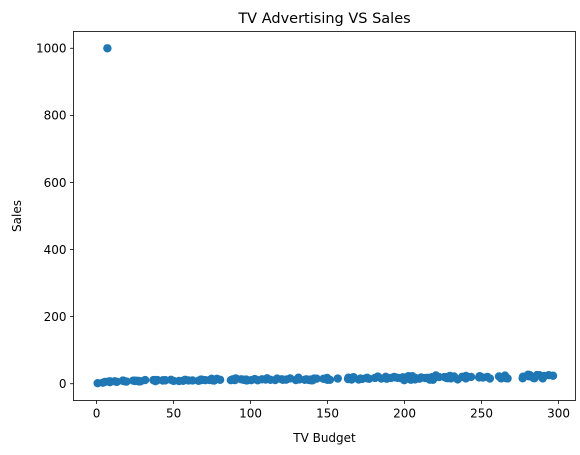 This screenshot has width=580, height=455. I want to click on x-tick-label: 50, so click(173, 414).